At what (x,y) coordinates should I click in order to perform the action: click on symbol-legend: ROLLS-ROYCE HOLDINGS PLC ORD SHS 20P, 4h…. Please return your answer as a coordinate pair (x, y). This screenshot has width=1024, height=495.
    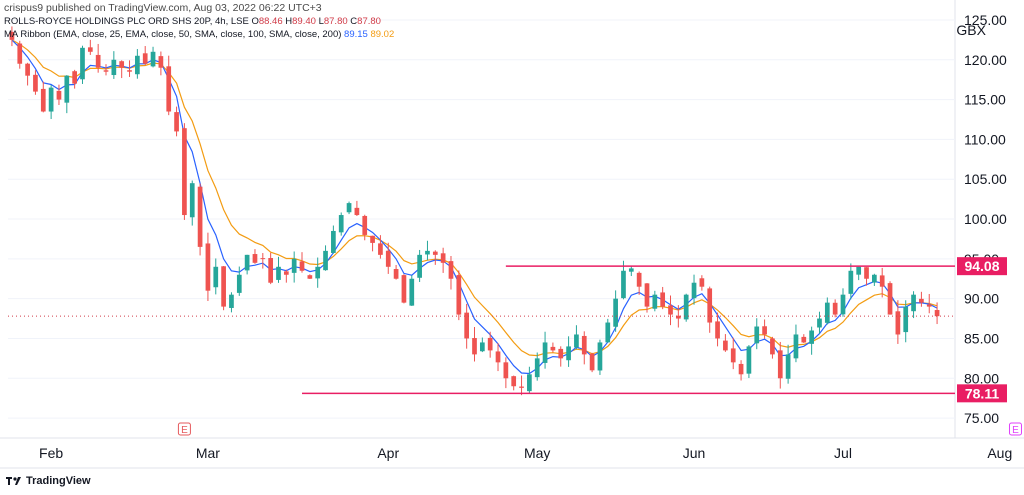
    Looking at the image, I should click on (199, 21).